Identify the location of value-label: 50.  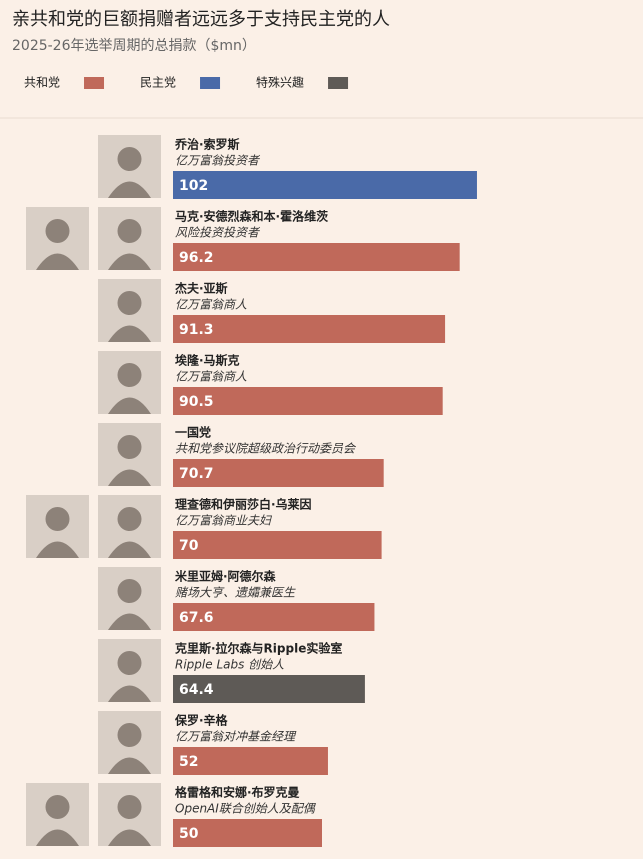
(189, 834).